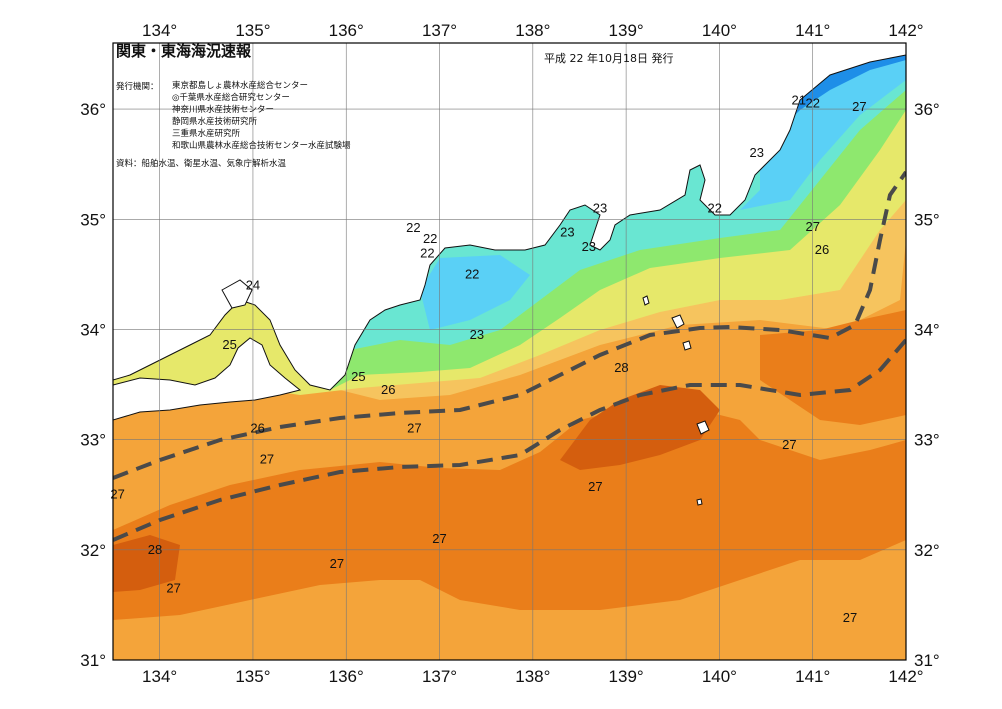 The image size is (1002, 709). I want to click on longitude-labels-bottom: 134° 135° 136° 137° 138° 139° 140° 141° 142°, so click(533, 676).